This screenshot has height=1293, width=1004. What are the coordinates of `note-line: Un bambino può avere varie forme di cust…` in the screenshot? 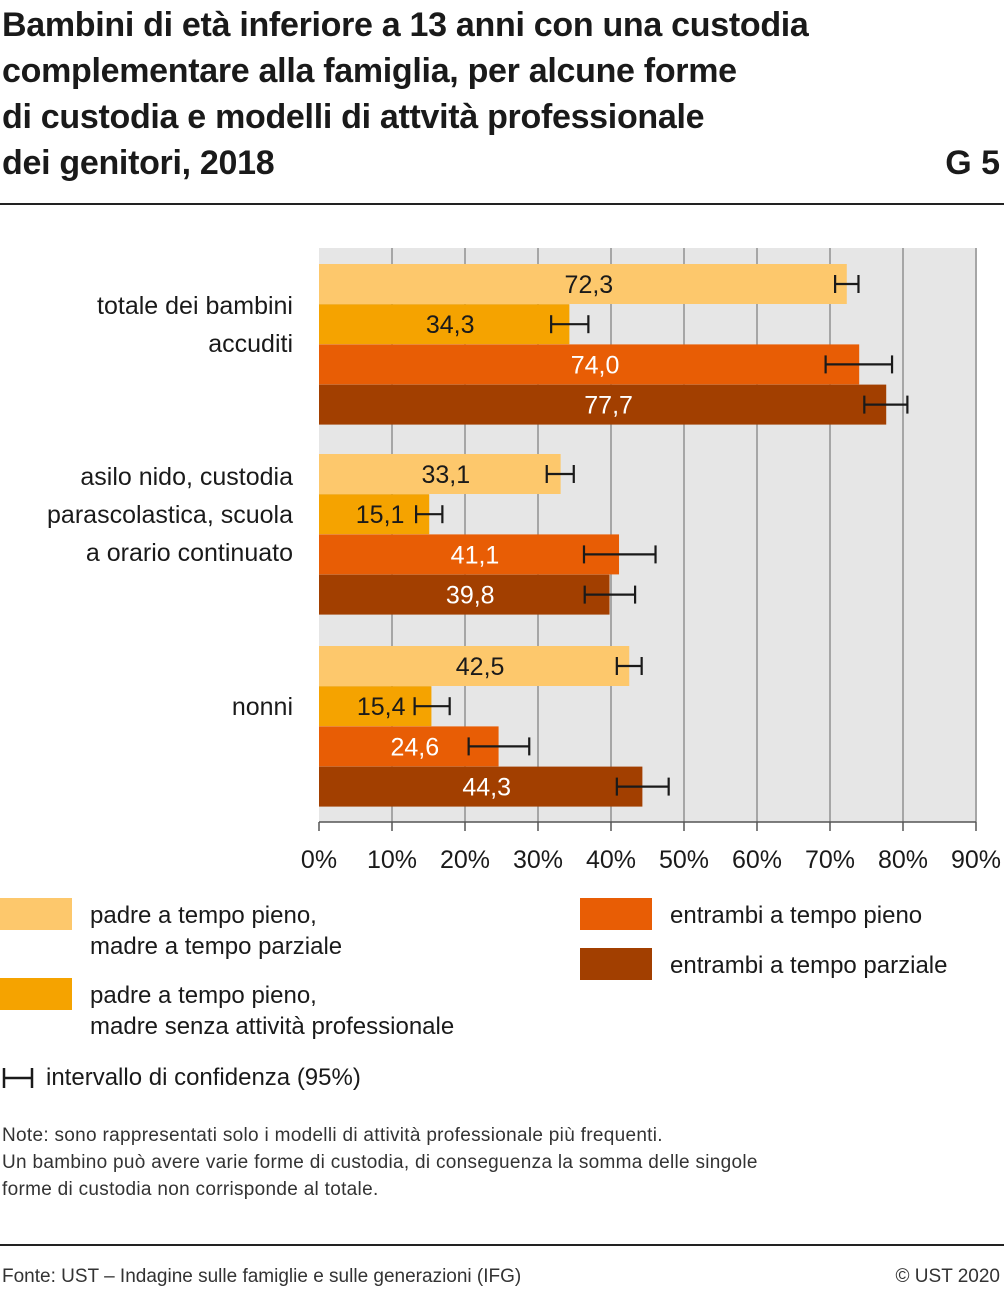 It's located at (380, 1162).